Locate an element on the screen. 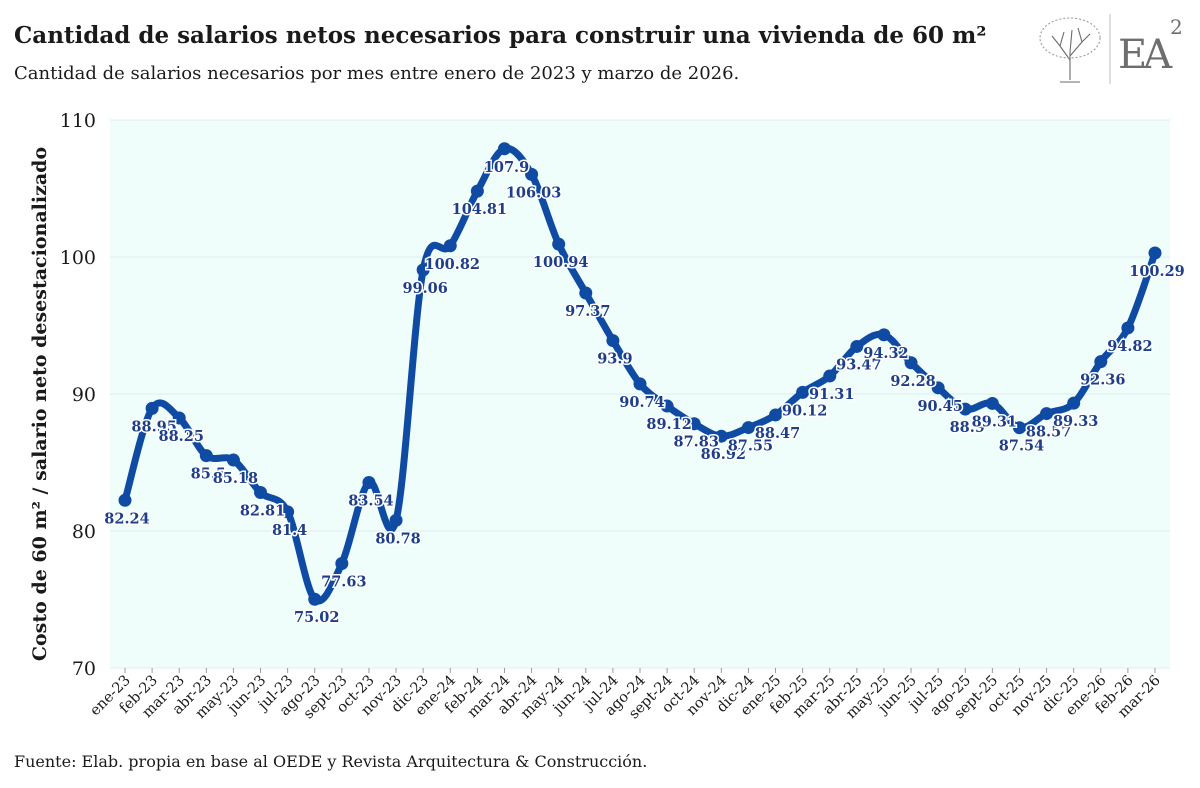  data-label: 88.25 is located at coordinates (181, 436).